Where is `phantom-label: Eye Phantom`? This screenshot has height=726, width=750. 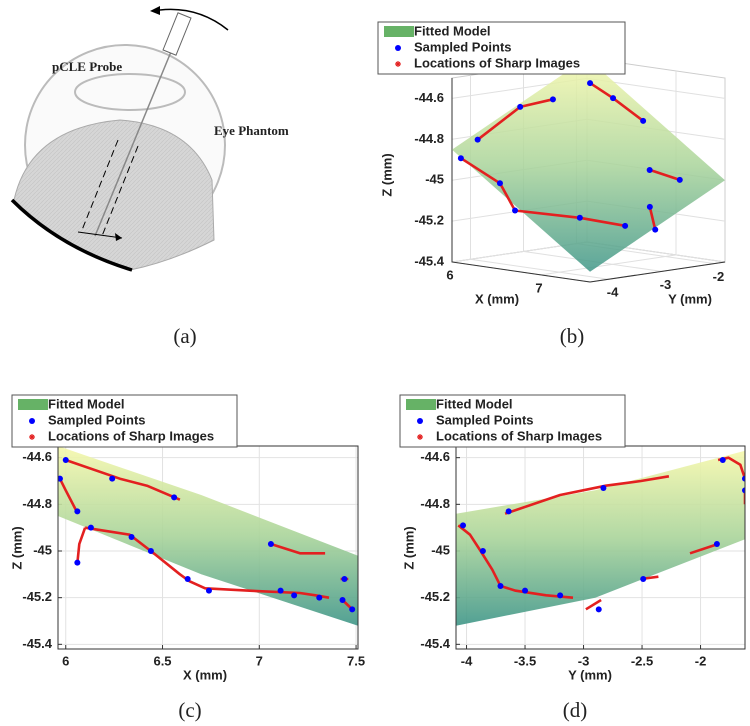 phantom-label: Eye Phantom is located at coordinates (251, 130).